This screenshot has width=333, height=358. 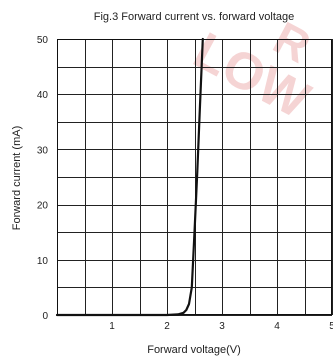 I want to click on x-tick-label: 1, so click(x=112, y=326).